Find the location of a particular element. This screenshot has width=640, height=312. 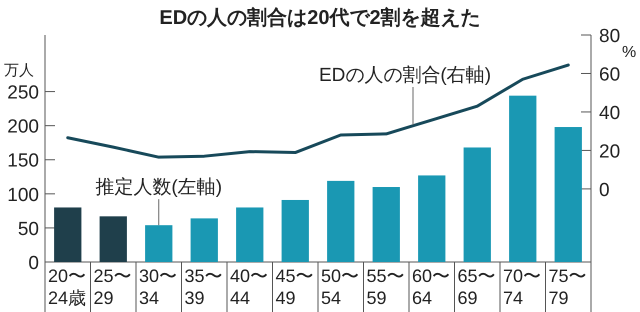

y-tick-label: 150 is located at coordinates (23, 161).